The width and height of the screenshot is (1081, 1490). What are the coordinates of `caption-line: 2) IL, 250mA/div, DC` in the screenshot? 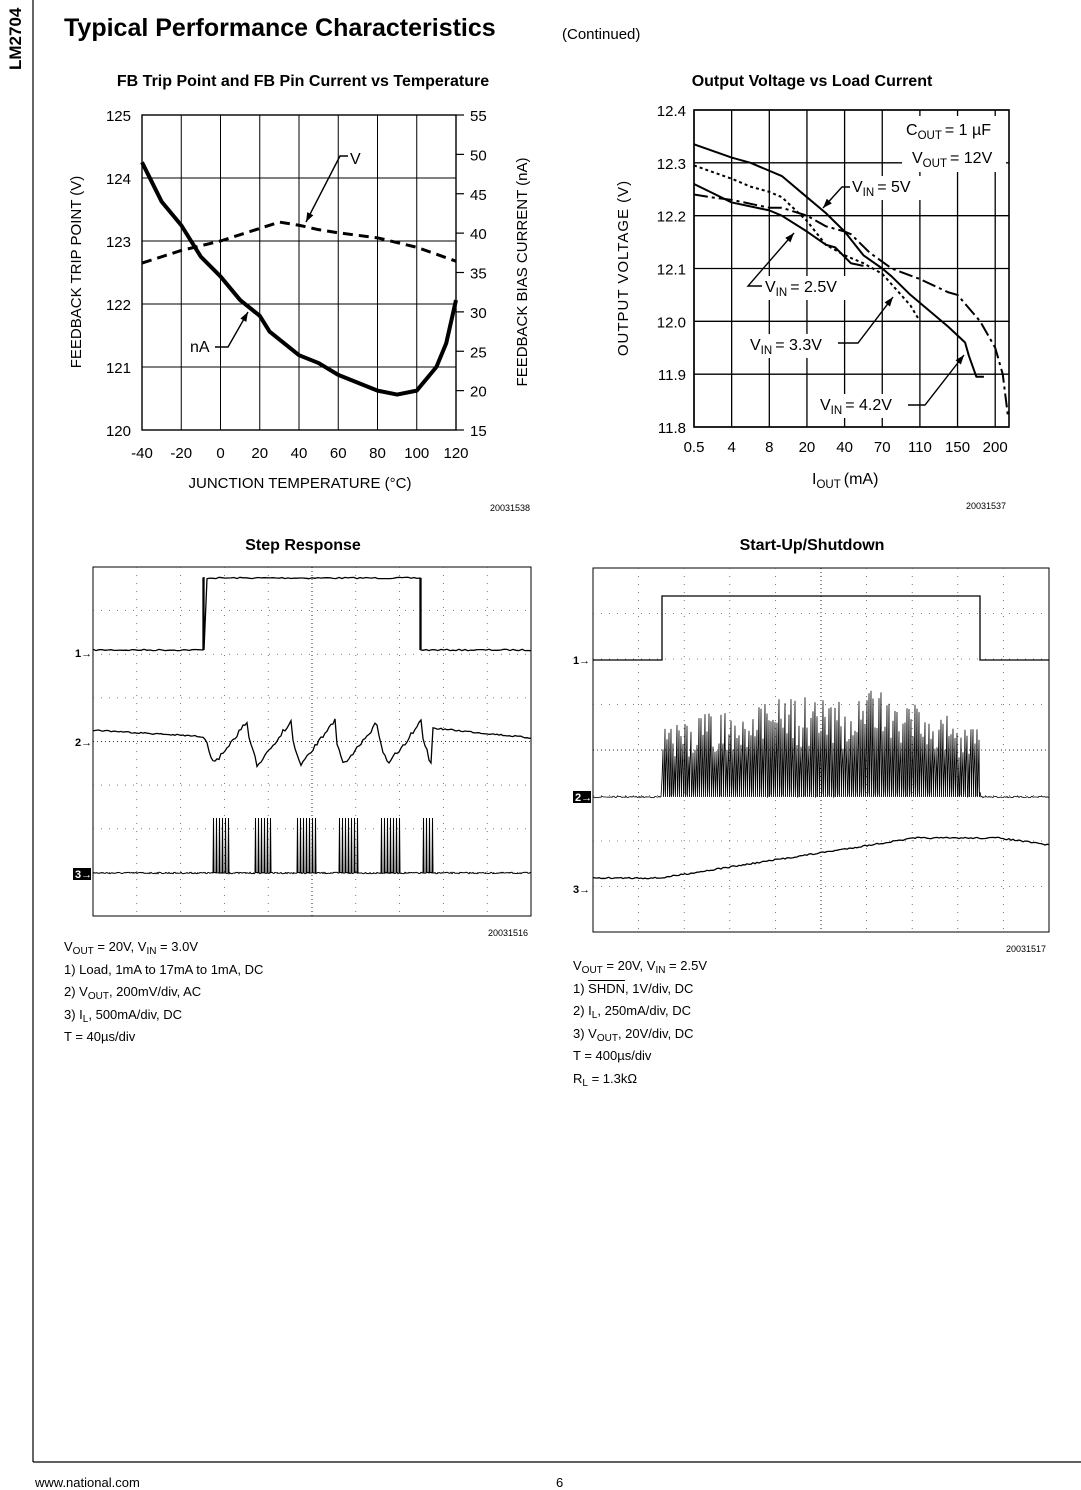 It's located at (640, 1011).